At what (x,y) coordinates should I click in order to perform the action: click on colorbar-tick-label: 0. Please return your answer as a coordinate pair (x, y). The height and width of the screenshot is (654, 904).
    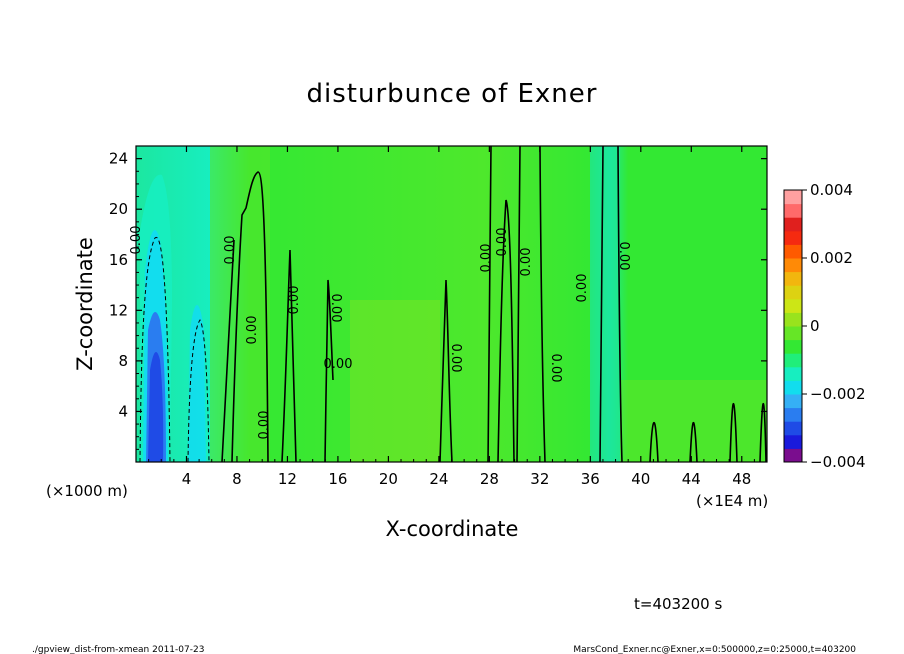
    Looking at the image, I should click on (815, 326).